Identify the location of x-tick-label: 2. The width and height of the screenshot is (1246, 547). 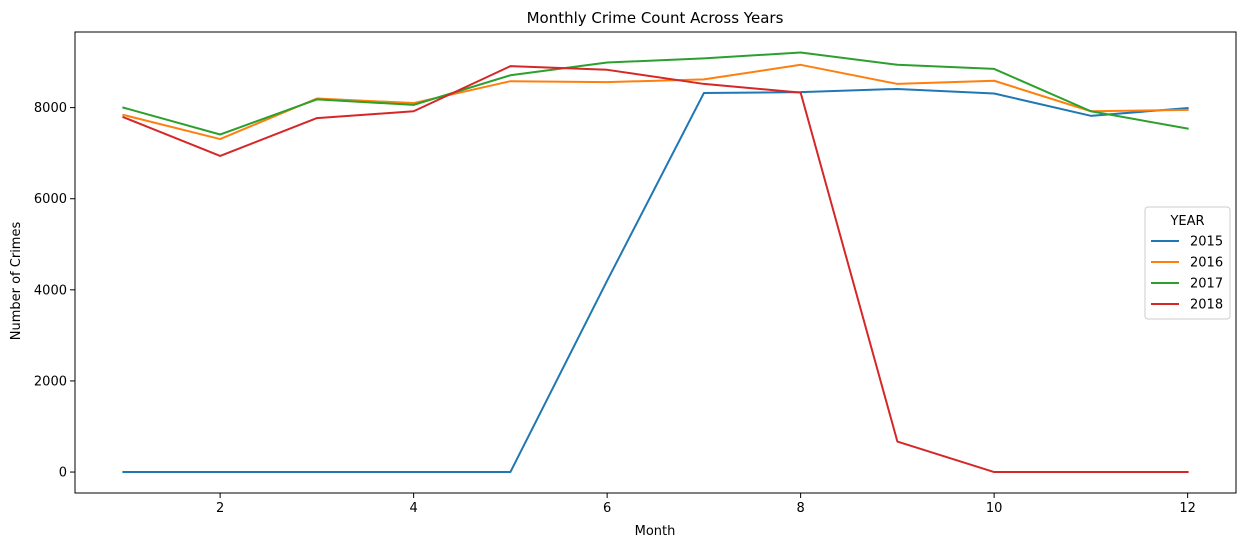
(220, 508).